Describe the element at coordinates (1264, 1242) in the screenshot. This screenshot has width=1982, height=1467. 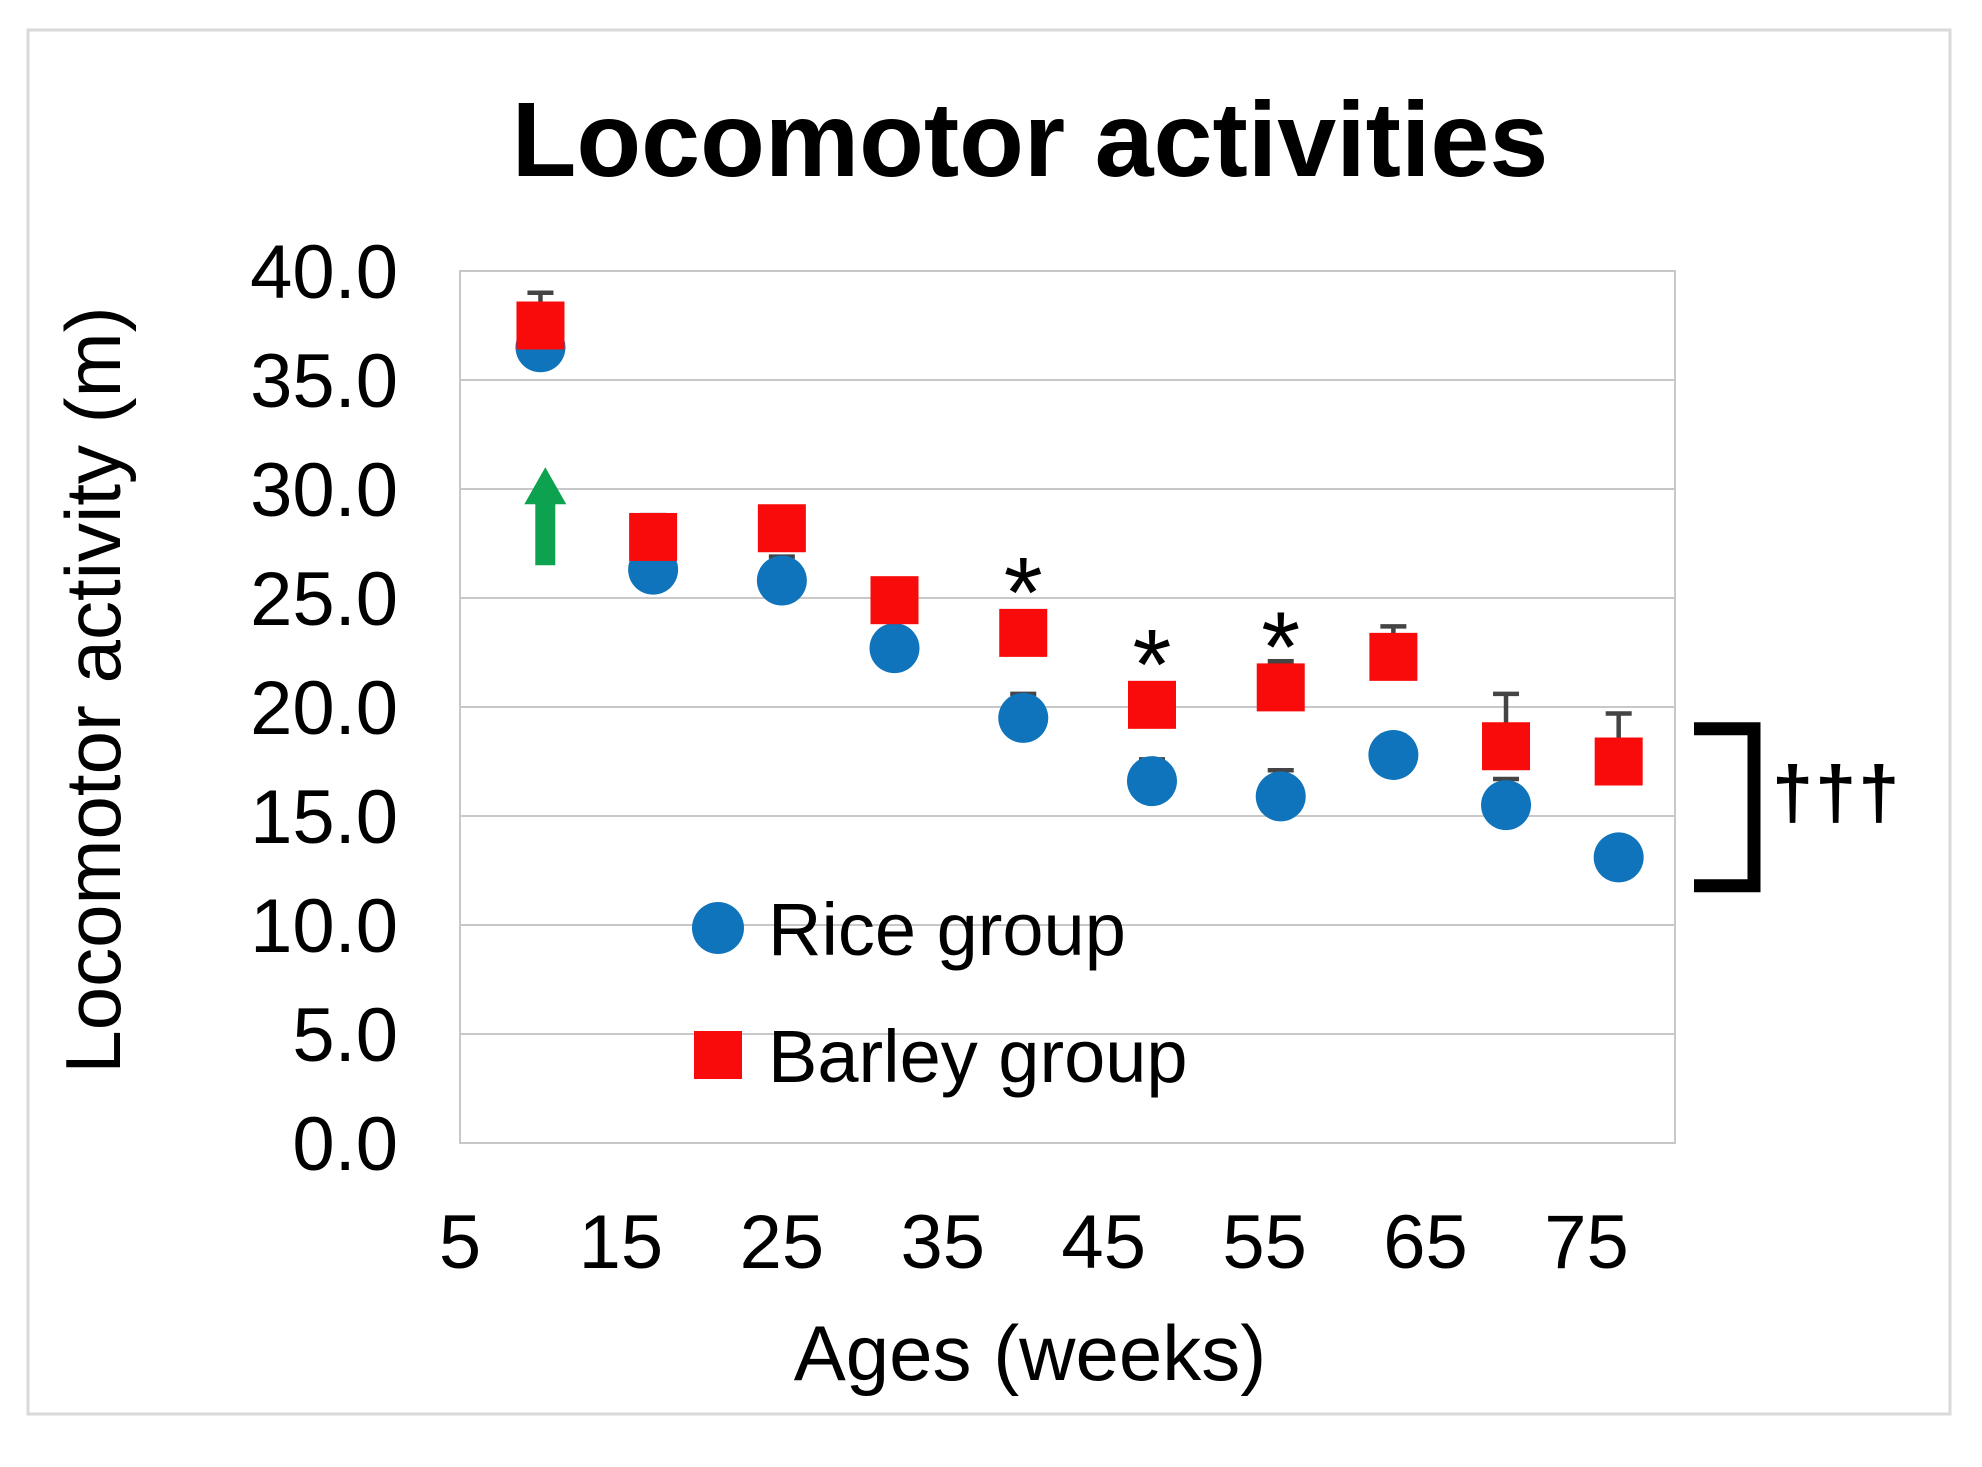
I see `x-tick-label: 55` at that location.